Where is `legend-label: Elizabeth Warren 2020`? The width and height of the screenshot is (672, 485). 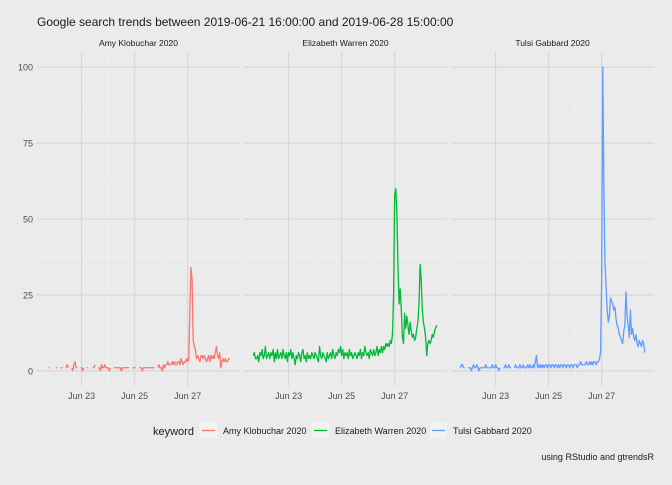
legend-label: Elizabeth Warren 2020 is located at coordinates (380, 431).